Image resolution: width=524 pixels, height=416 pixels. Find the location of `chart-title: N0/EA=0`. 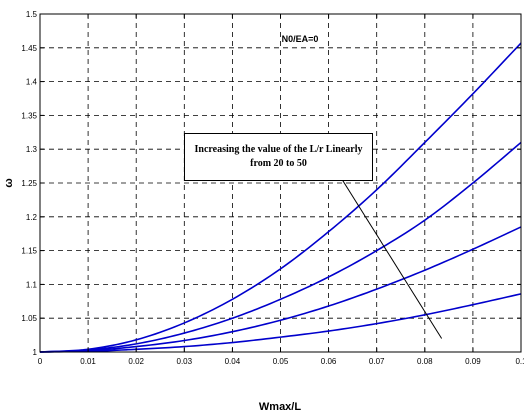

chart-title: N0/EA=0 is located at coordinates (300, 39).